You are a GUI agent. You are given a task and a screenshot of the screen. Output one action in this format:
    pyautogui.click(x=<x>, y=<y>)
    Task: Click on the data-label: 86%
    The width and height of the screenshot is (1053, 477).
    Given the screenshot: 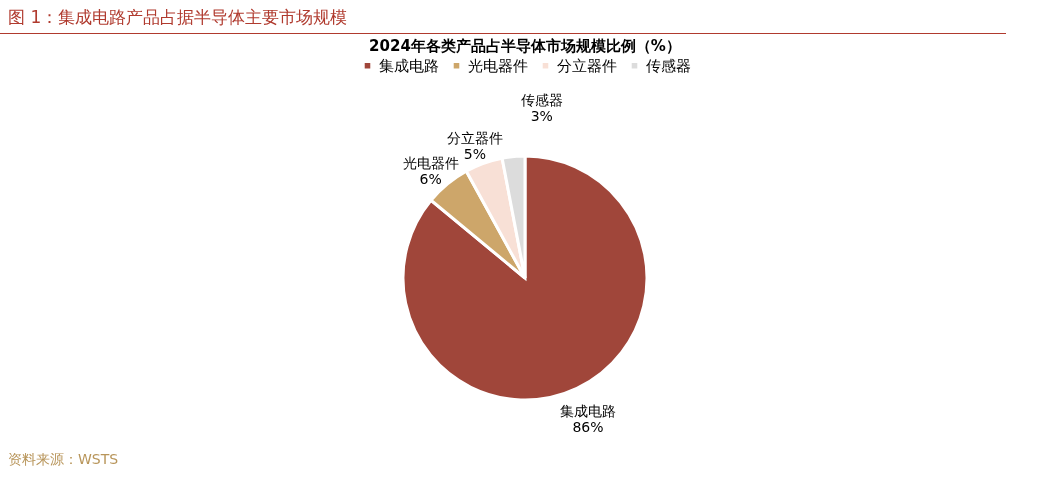 What is the action you would take?
    pyautogui.click(x=588, y=426)
    